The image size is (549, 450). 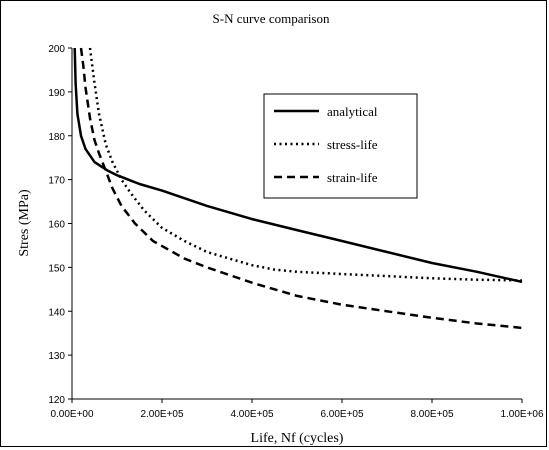 What do you see at coordinates (56, 225) in the screenshot?
I see `y-tick-label: 160` at bounding box center [56, 225].